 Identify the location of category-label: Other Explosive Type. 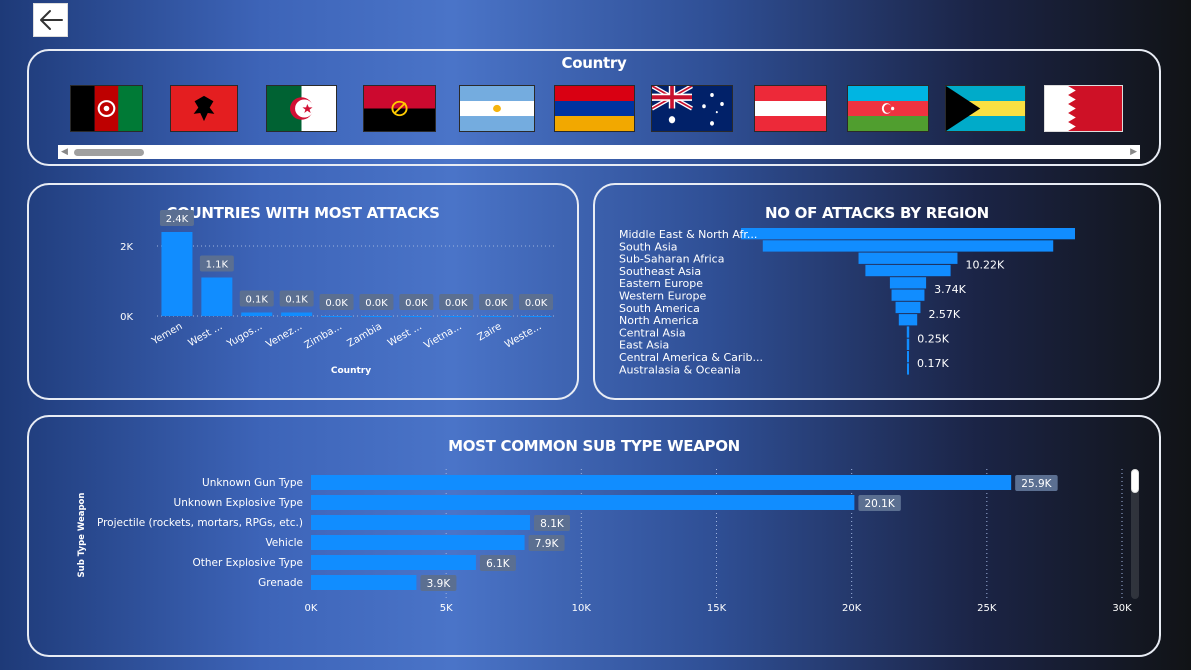
(247, 563).